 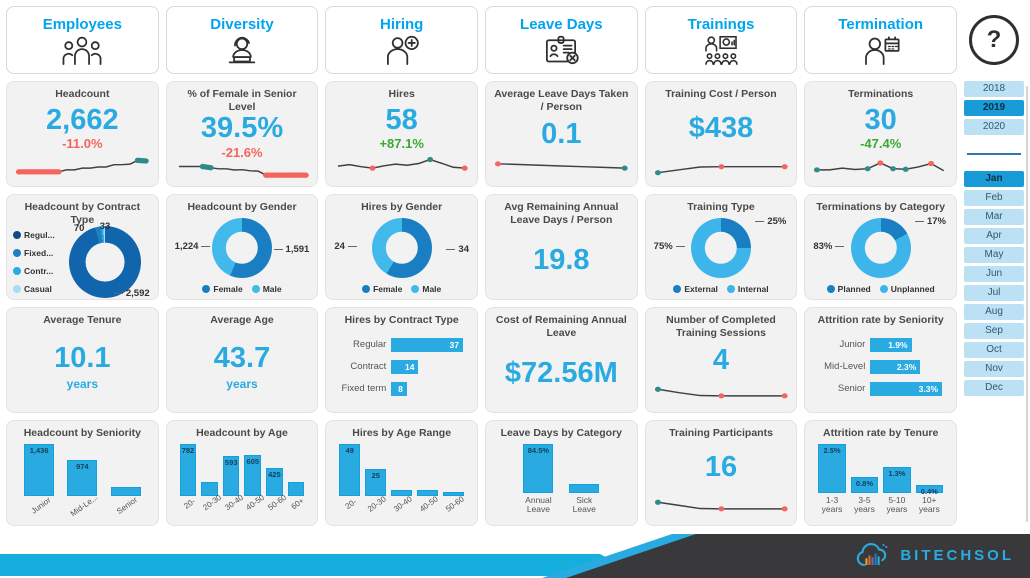 What do you see at coordinates (878, 388) in the screenshot?
I see `bar-row: Senior 3.3%` at bounding box center [878, 388].